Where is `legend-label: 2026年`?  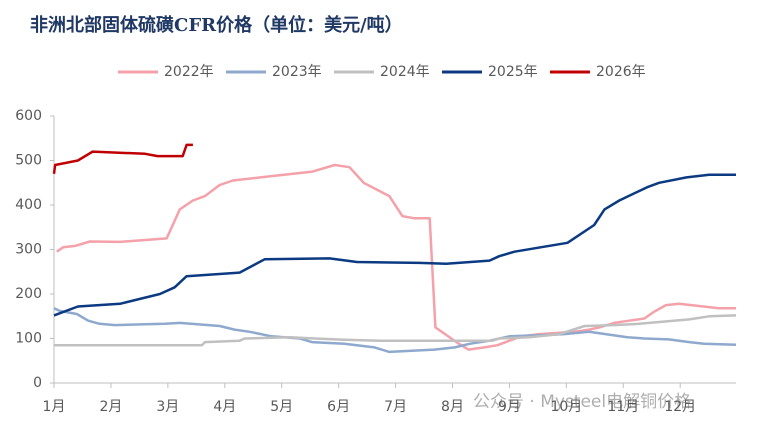
legend-label: 2026年 is located at coordinates (621, 72).